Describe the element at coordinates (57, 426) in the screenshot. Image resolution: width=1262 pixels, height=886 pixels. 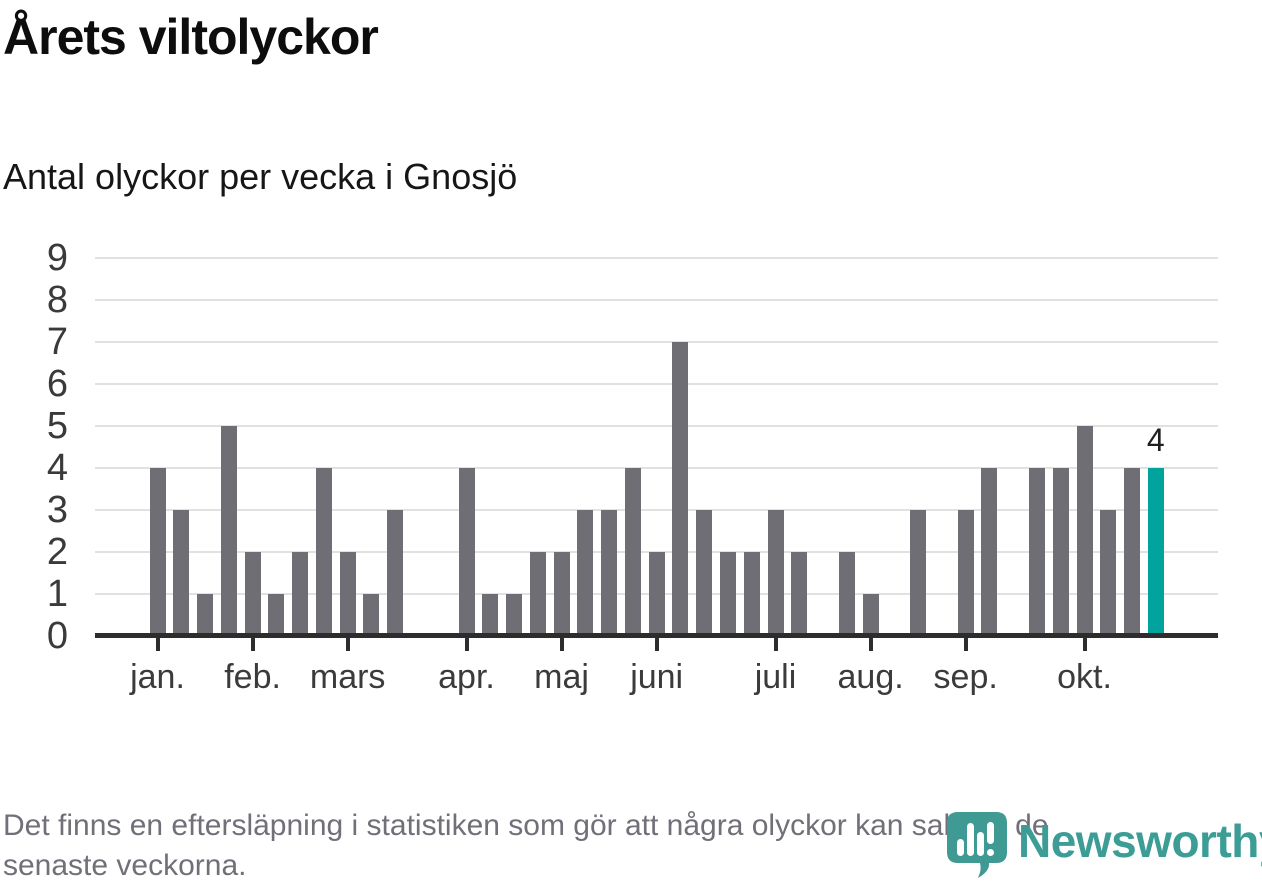
I see `y-axis-label-5: 5` at that location.